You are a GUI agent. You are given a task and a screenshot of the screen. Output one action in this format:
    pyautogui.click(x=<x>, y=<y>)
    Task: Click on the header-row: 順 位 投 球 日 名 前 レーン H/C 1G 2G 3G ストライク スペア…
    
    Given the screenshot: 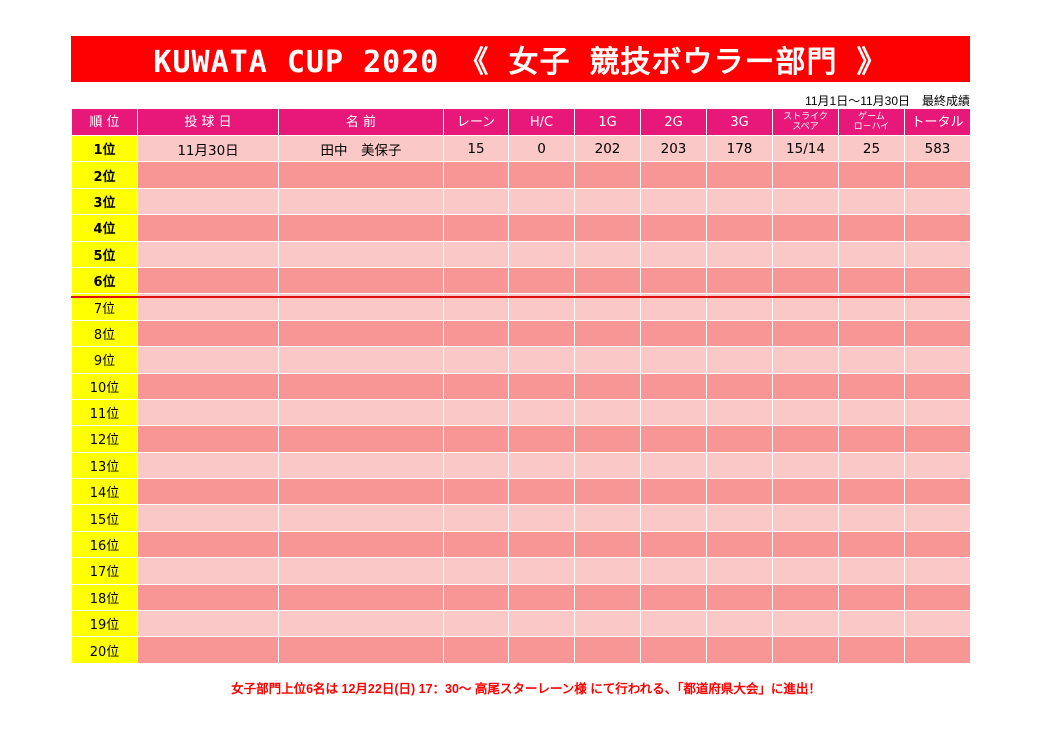 What is the action you would take?
    pyautogui.click(x=521, y=122)
    